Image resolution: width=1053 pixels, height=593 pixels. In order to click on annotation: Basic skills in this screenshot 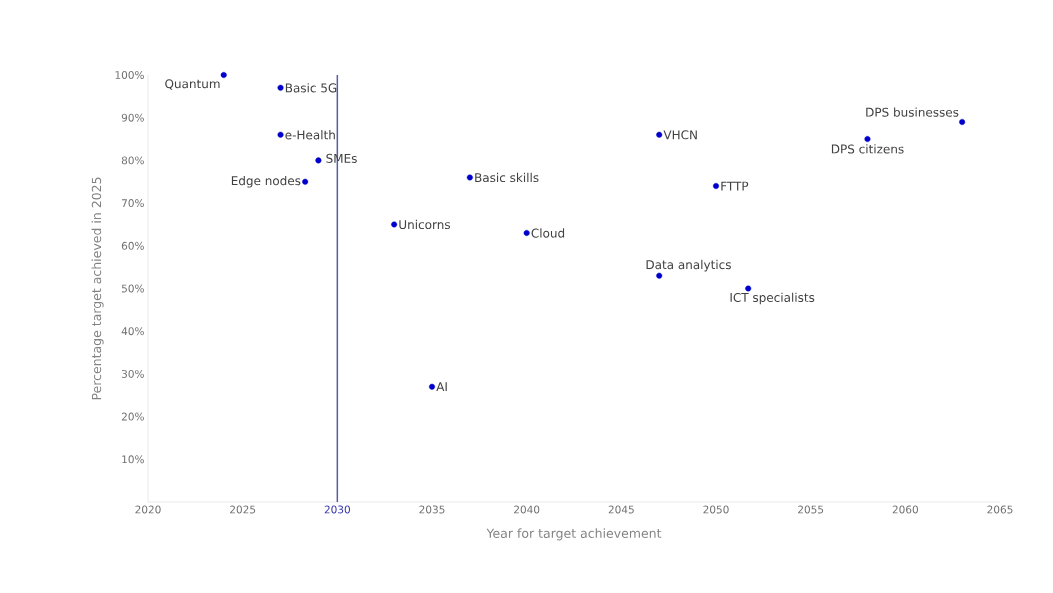, I will do `click(507, 177)`.